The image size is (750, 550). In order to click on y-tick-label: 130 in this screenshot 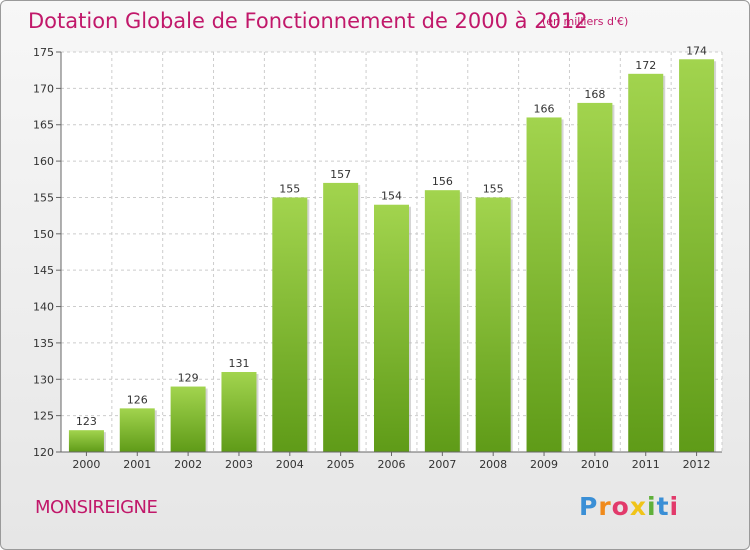, I will do `click(43, 379)`.